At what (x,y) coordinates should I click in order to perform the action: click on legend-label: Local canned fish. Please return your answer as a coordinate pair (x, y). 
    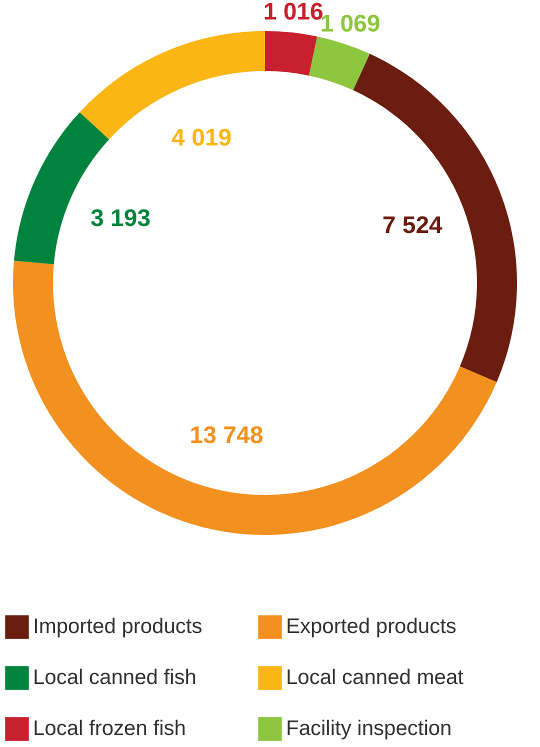
    Looking at the image, I should click on (114, 677).